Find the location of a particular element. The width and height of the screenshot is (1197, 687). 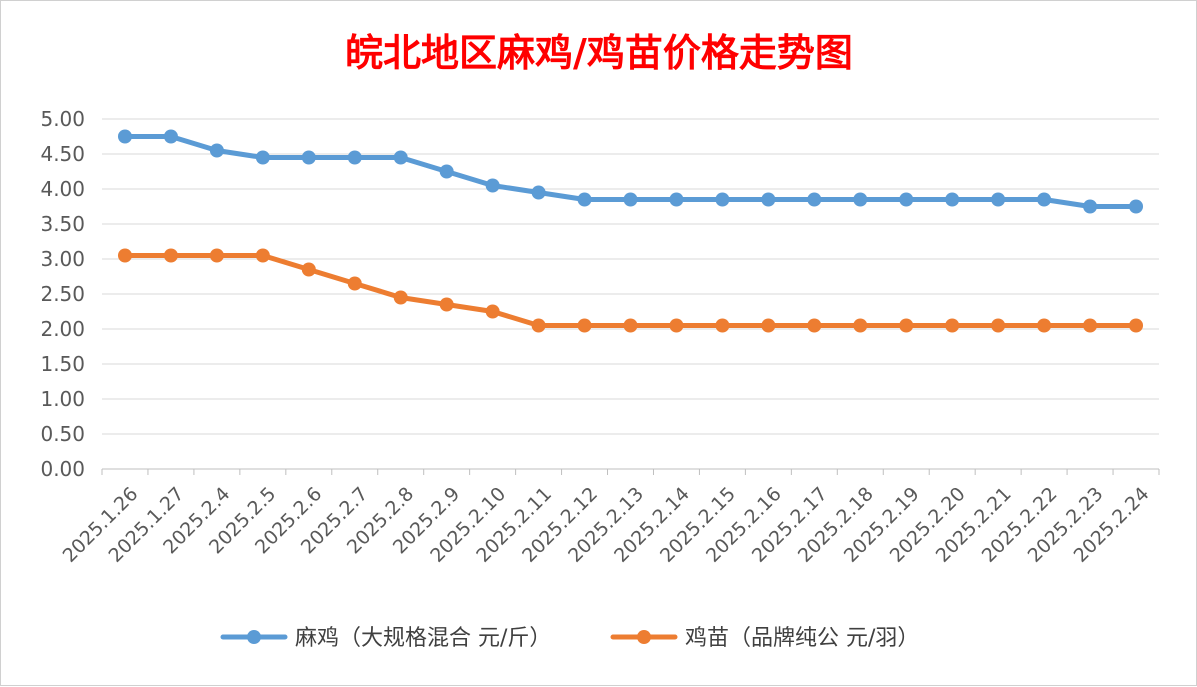

y-tick-label: 0.00 is located at coordinates (62, 469).